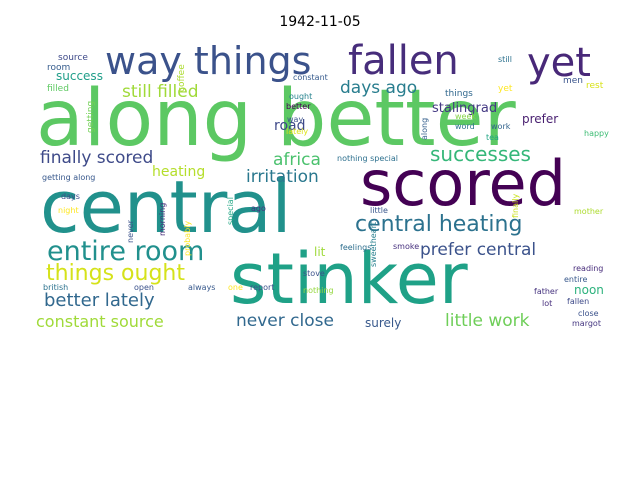 Image resolution: width=640 pixels, height=480 pixels. Describe the element at coordinates (573, 81) in the screenshot. I see `cloud-word-men: men` at that location.